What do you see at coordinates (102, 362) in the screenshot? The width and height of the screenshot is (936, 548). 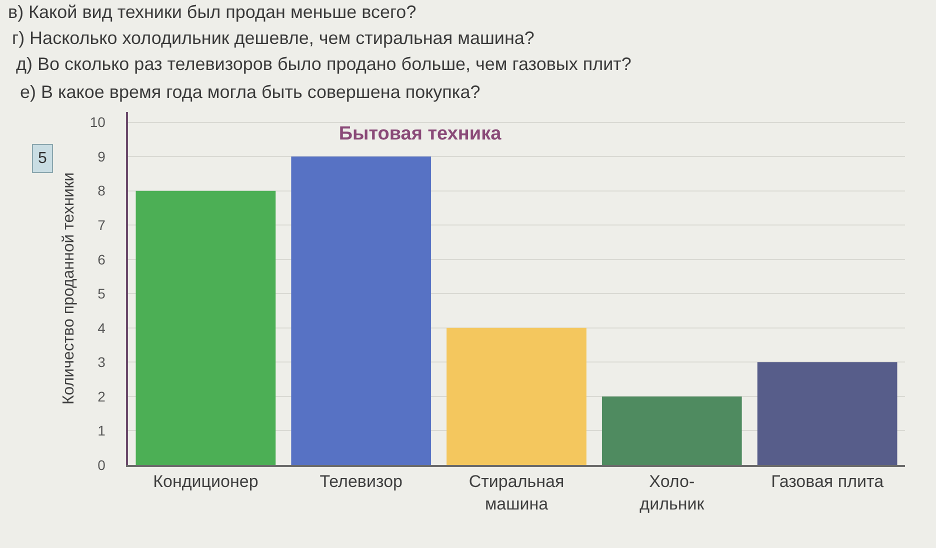 I see `y-tick-label: 3` at bounding box center [102, 362].